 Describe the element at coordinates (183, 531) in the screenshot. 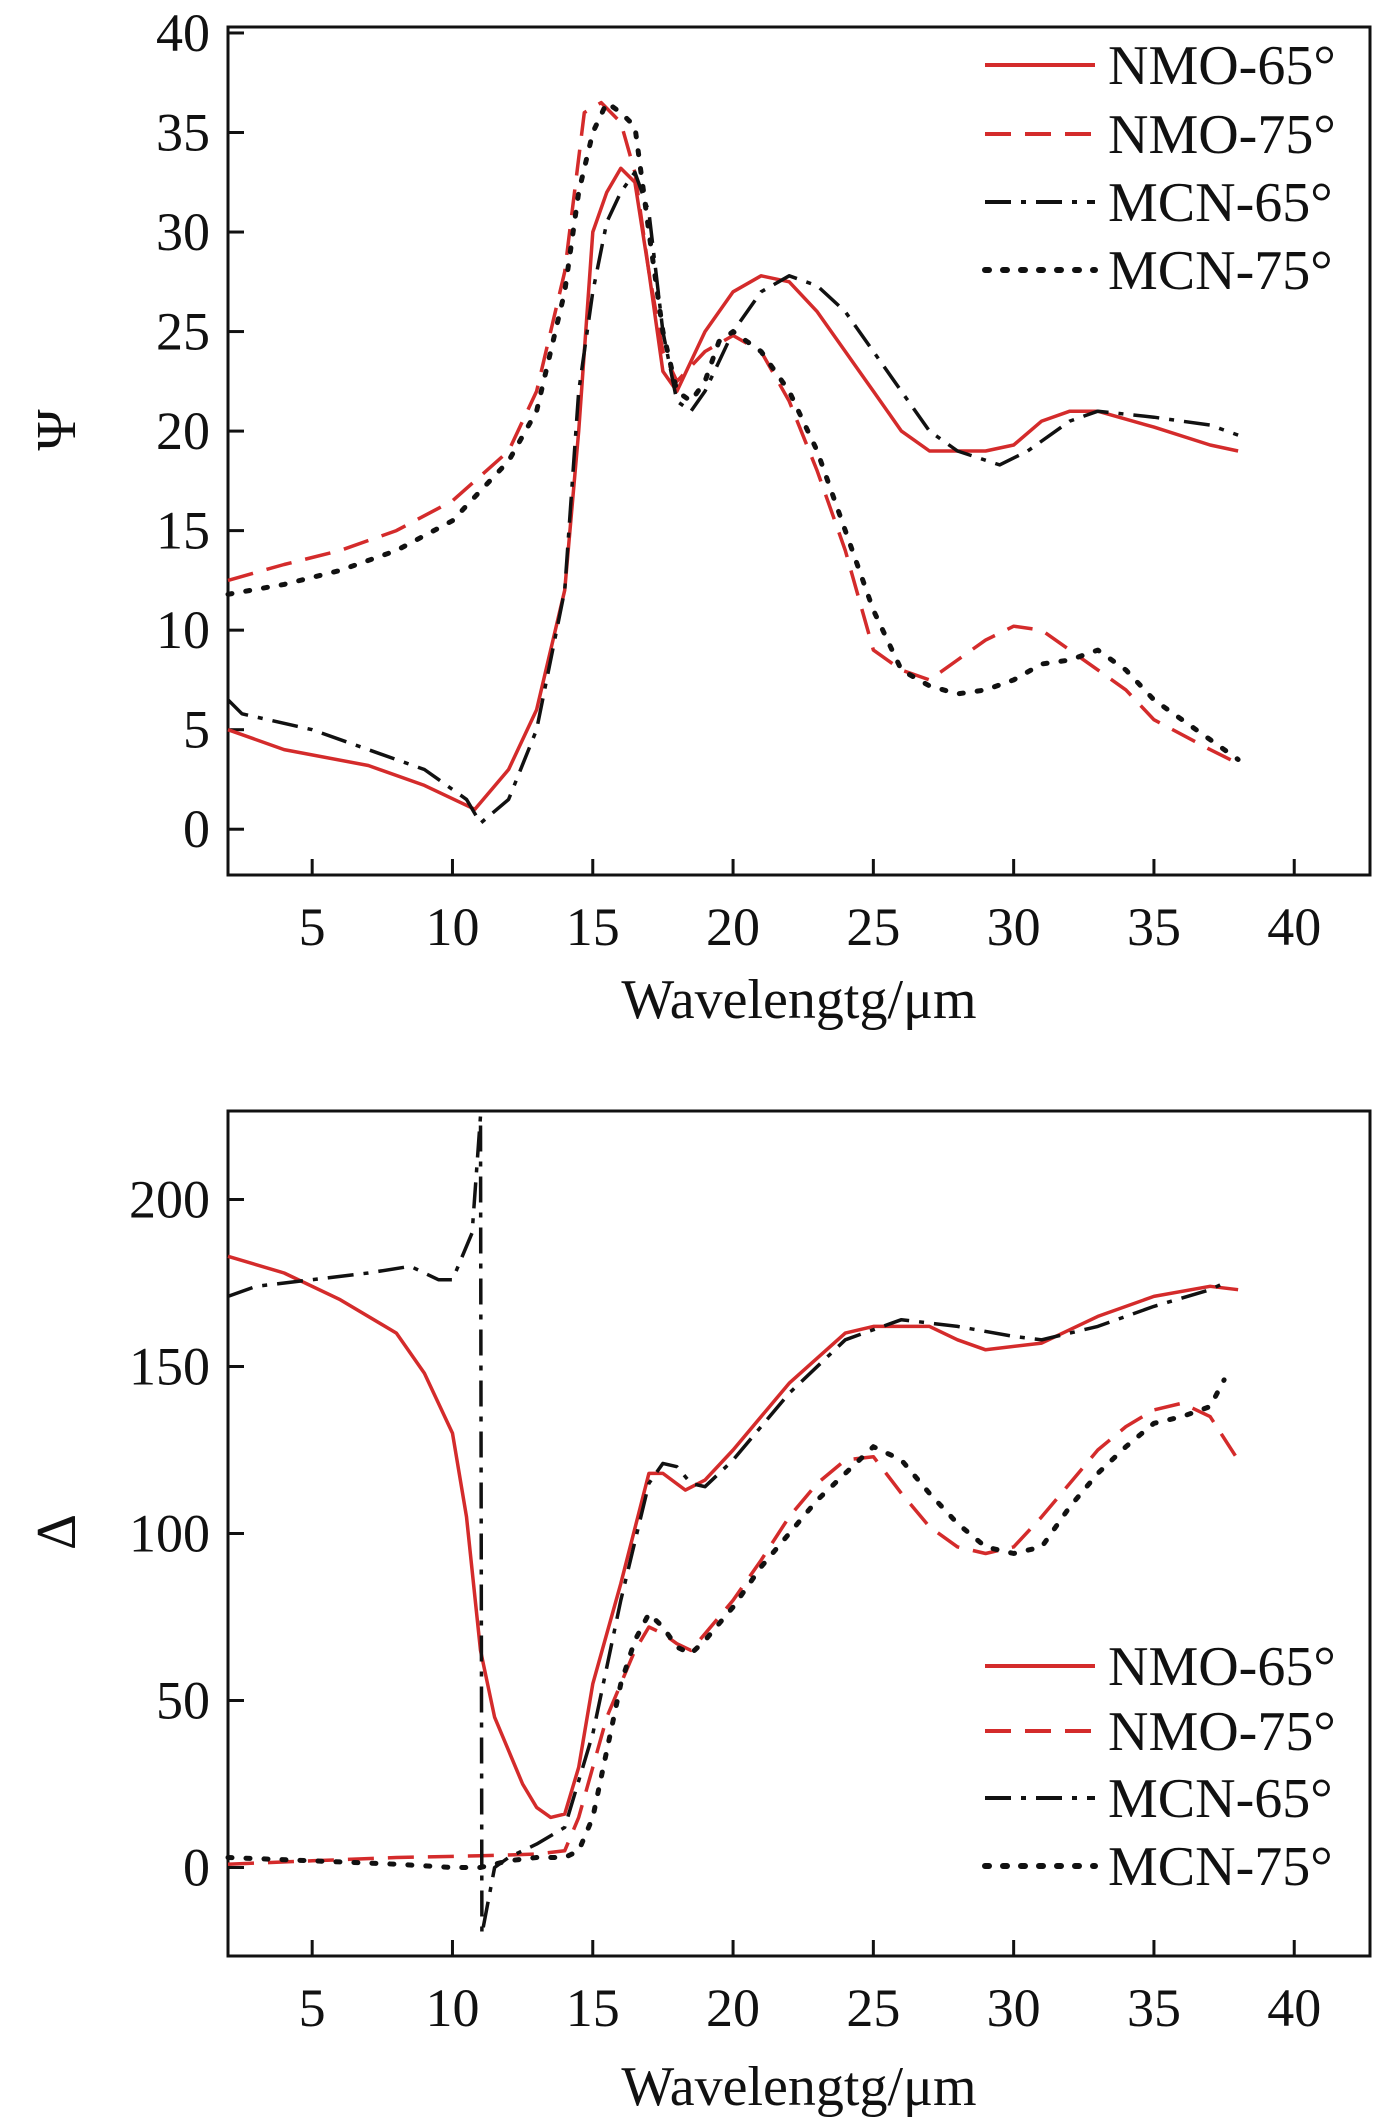

I see `y-tick-label: 15` at that location.